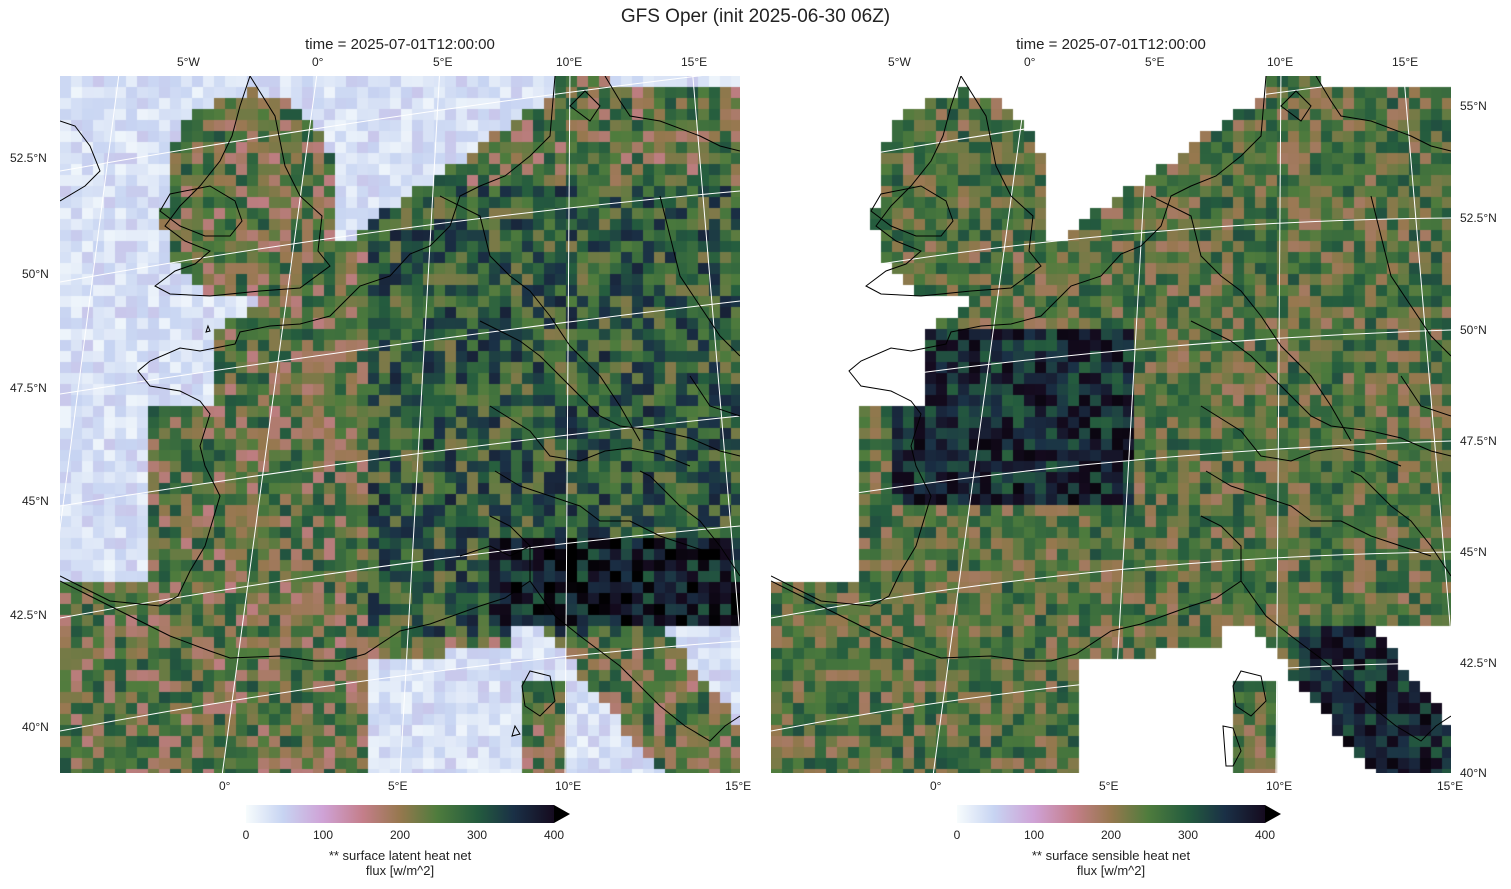 Image resolution: width=1511 pixels, height=889 pixels. Describe the element at coordinates (1030, 62) in the screenshot. I see `right-top-lon-label-0: 0°` at that location.